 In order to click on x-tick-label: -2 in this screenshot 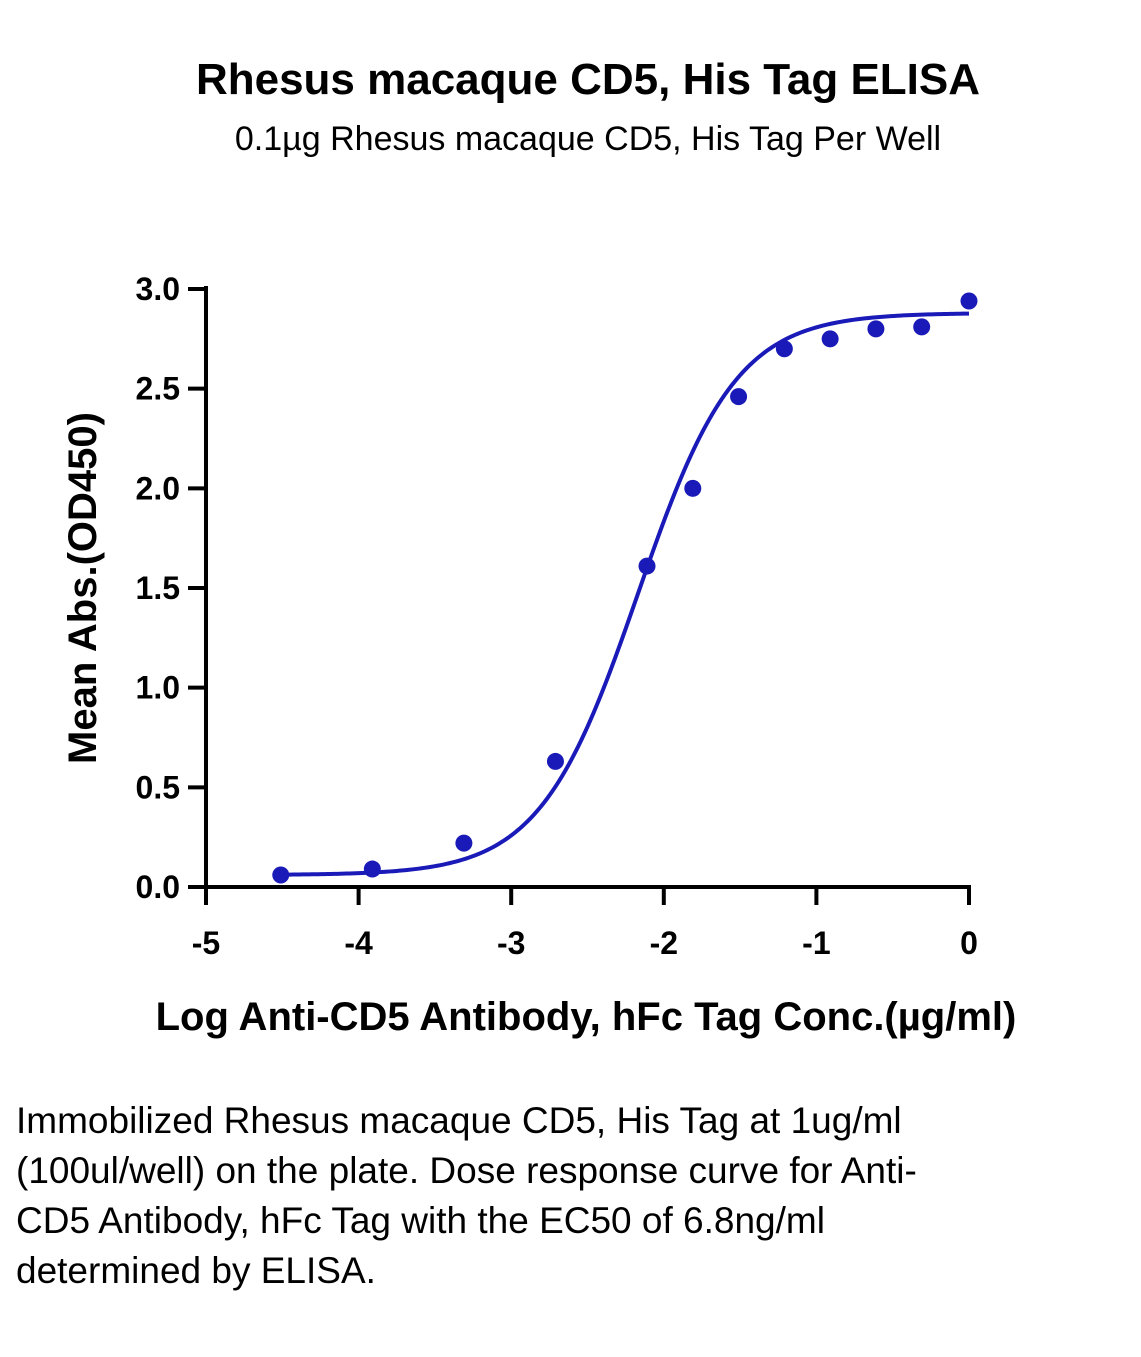, I will do `click(664, 943)`.